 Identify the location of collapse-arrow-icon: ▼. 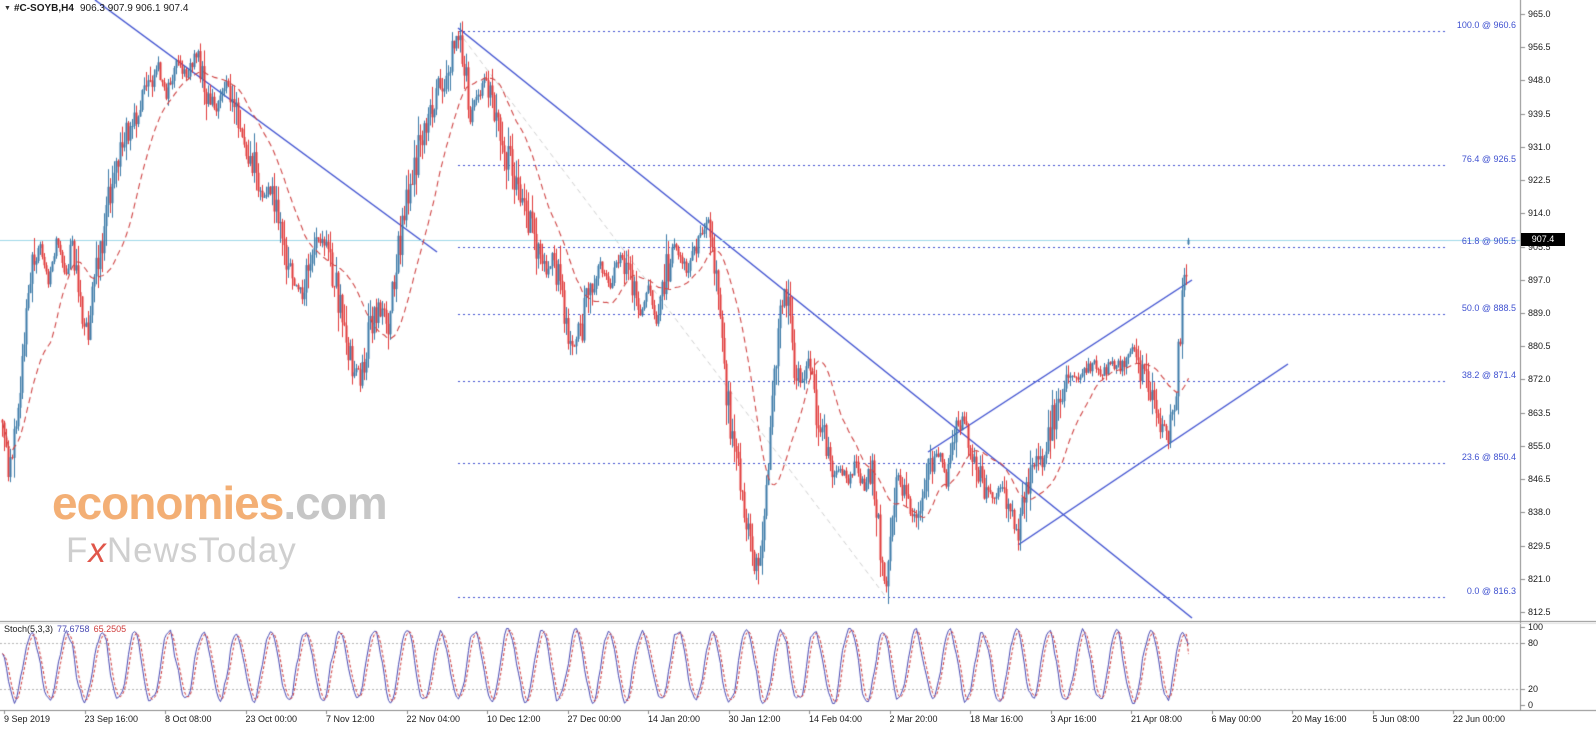
(7, 8).